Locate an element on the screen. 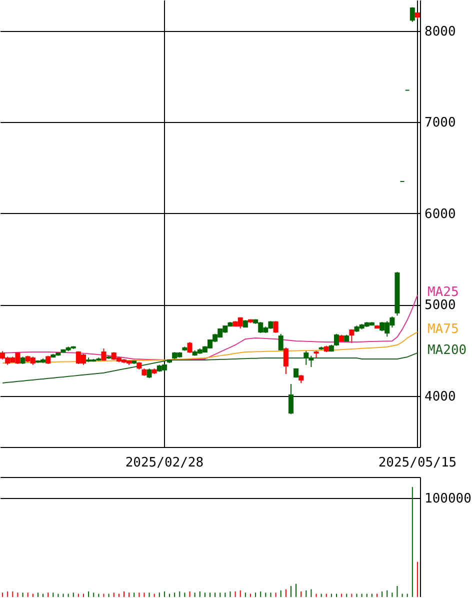 The width and height of the screenshot is (472, 598). y-tick-label: 6000 is located at coordinates (440, 214).